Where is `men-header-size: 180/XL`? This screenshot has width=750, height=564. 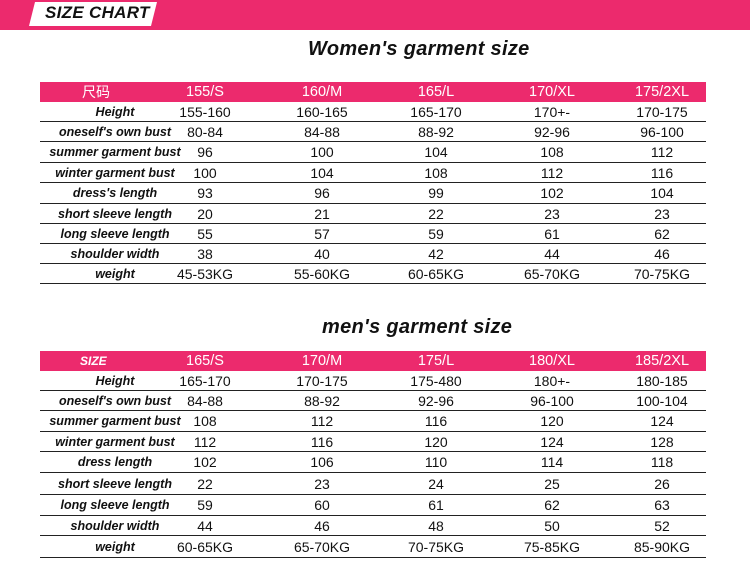 men-header-size: 180/XL is located at coordinates (552, 361).